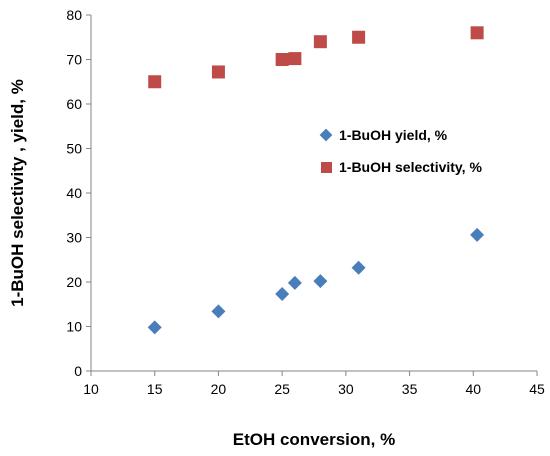 The image size is (550, 456). Describe the element at coordinates (74, 60) in the screenshot. I see `y-tick-label: 70` at that location.